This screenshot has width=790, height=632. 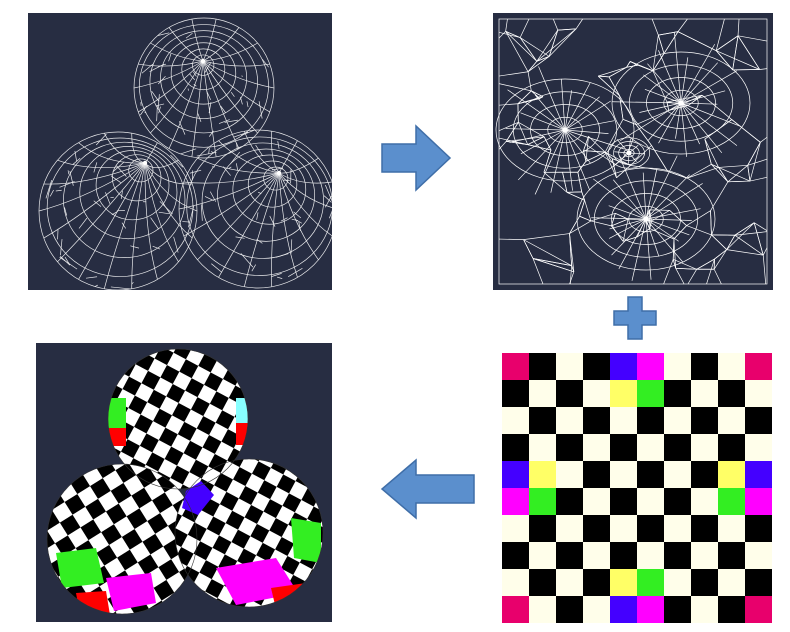 I want to click on arrow-left-icon, so click(x=428, y=489).